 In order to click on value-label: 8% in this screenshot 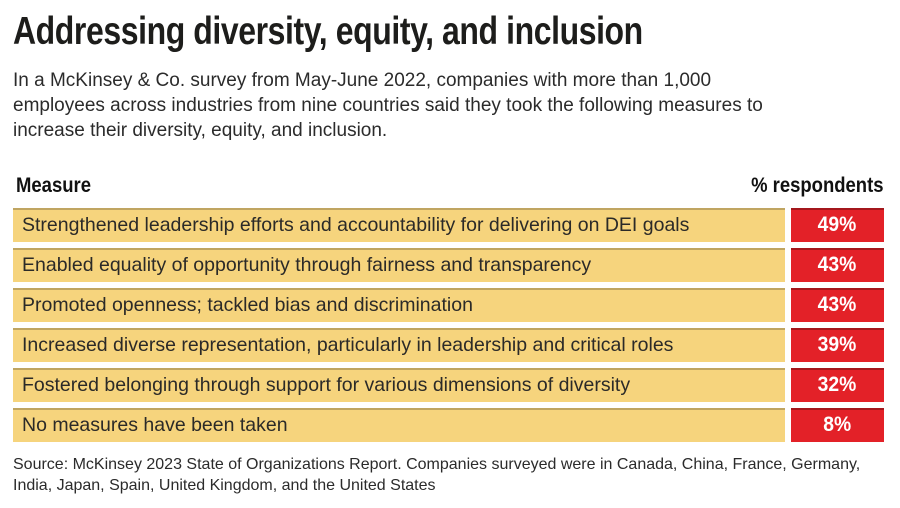, I will do `click(837, 424)`.